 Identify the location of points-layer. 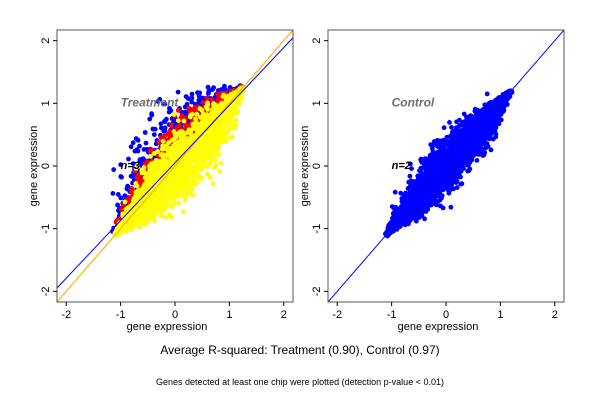
(449, 163).